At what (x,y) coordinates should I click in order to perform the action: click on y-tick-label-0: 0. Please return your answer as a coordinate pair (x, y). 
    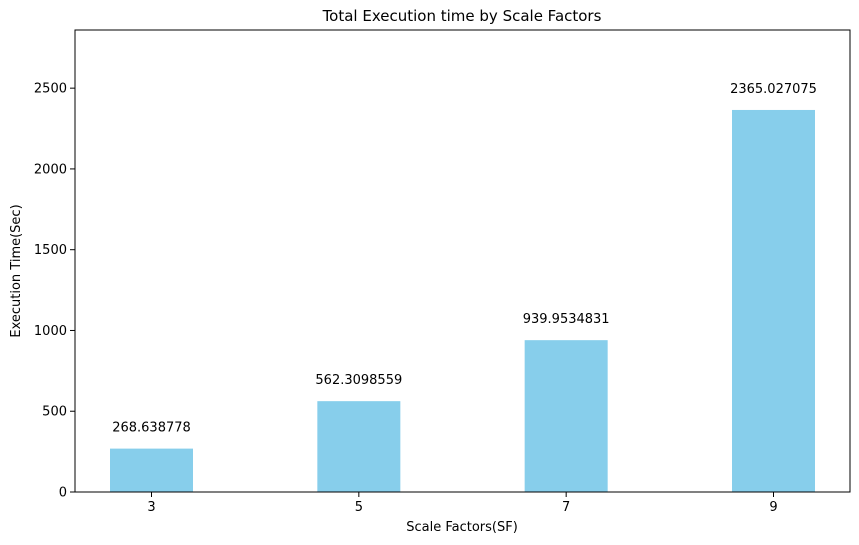
    Looking at the image, I should click on (63, 493).